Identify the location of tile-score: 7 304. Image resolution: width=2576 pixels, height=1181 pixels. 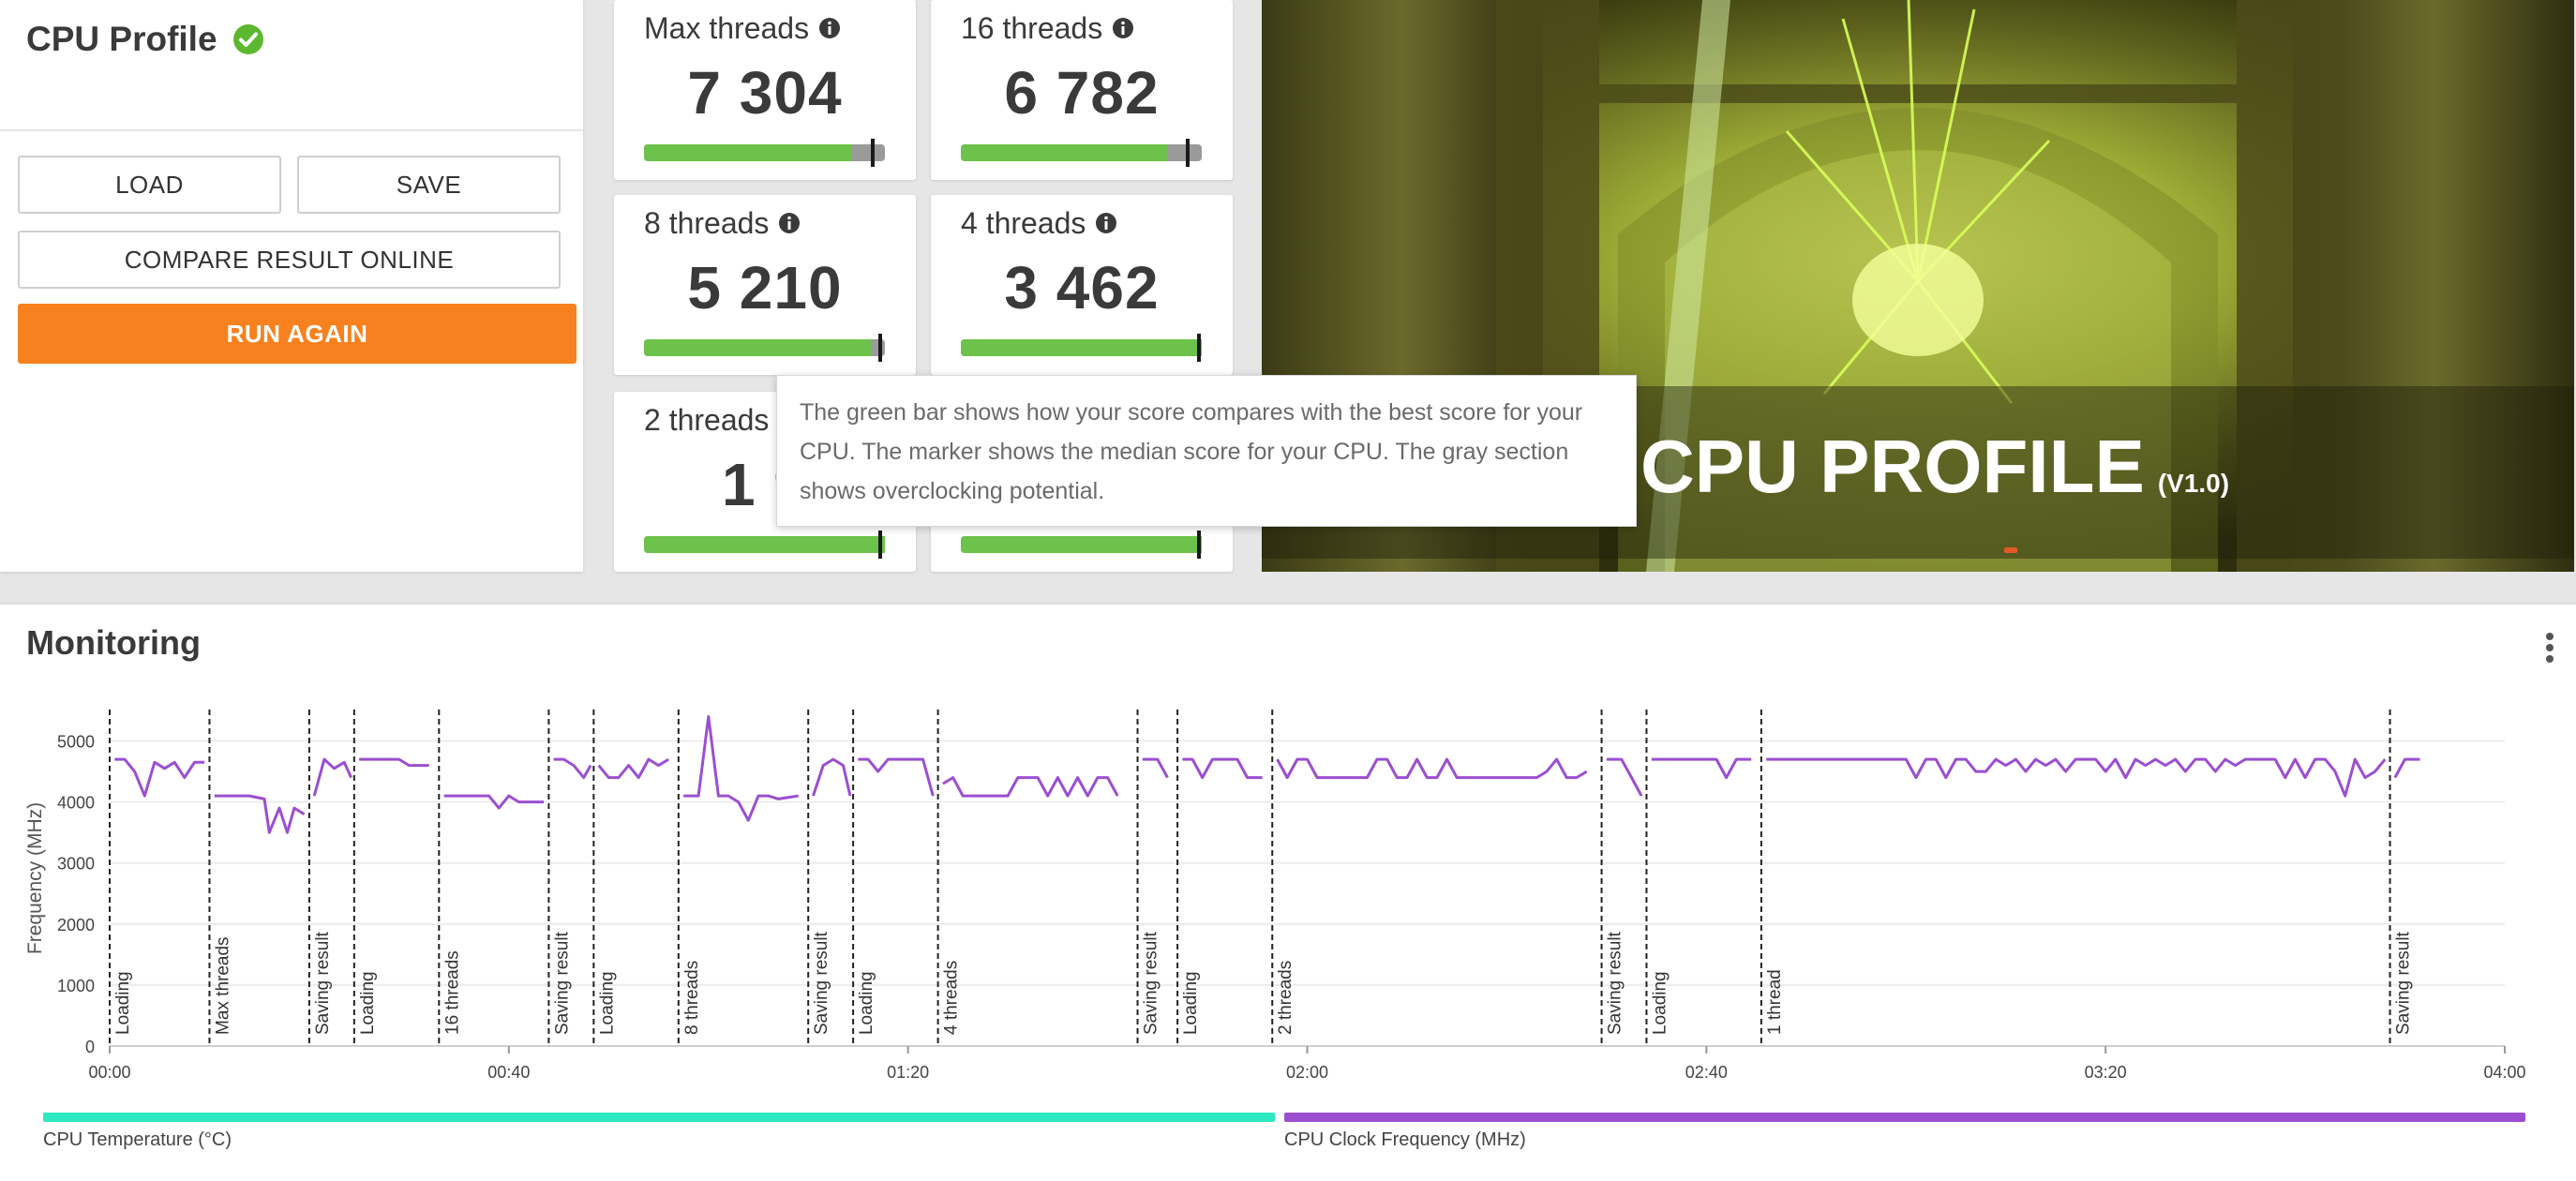
(765, 93).